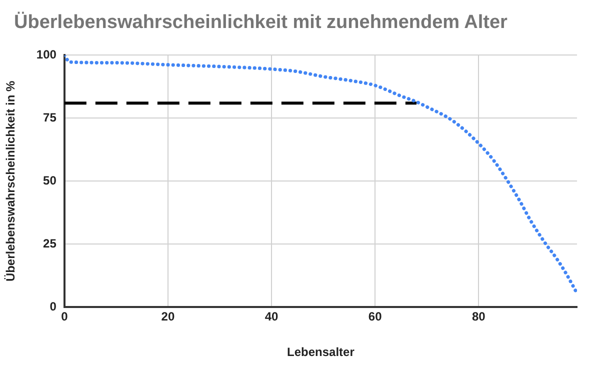  I want to click on x-tick-label: 80, so click(479, 317).